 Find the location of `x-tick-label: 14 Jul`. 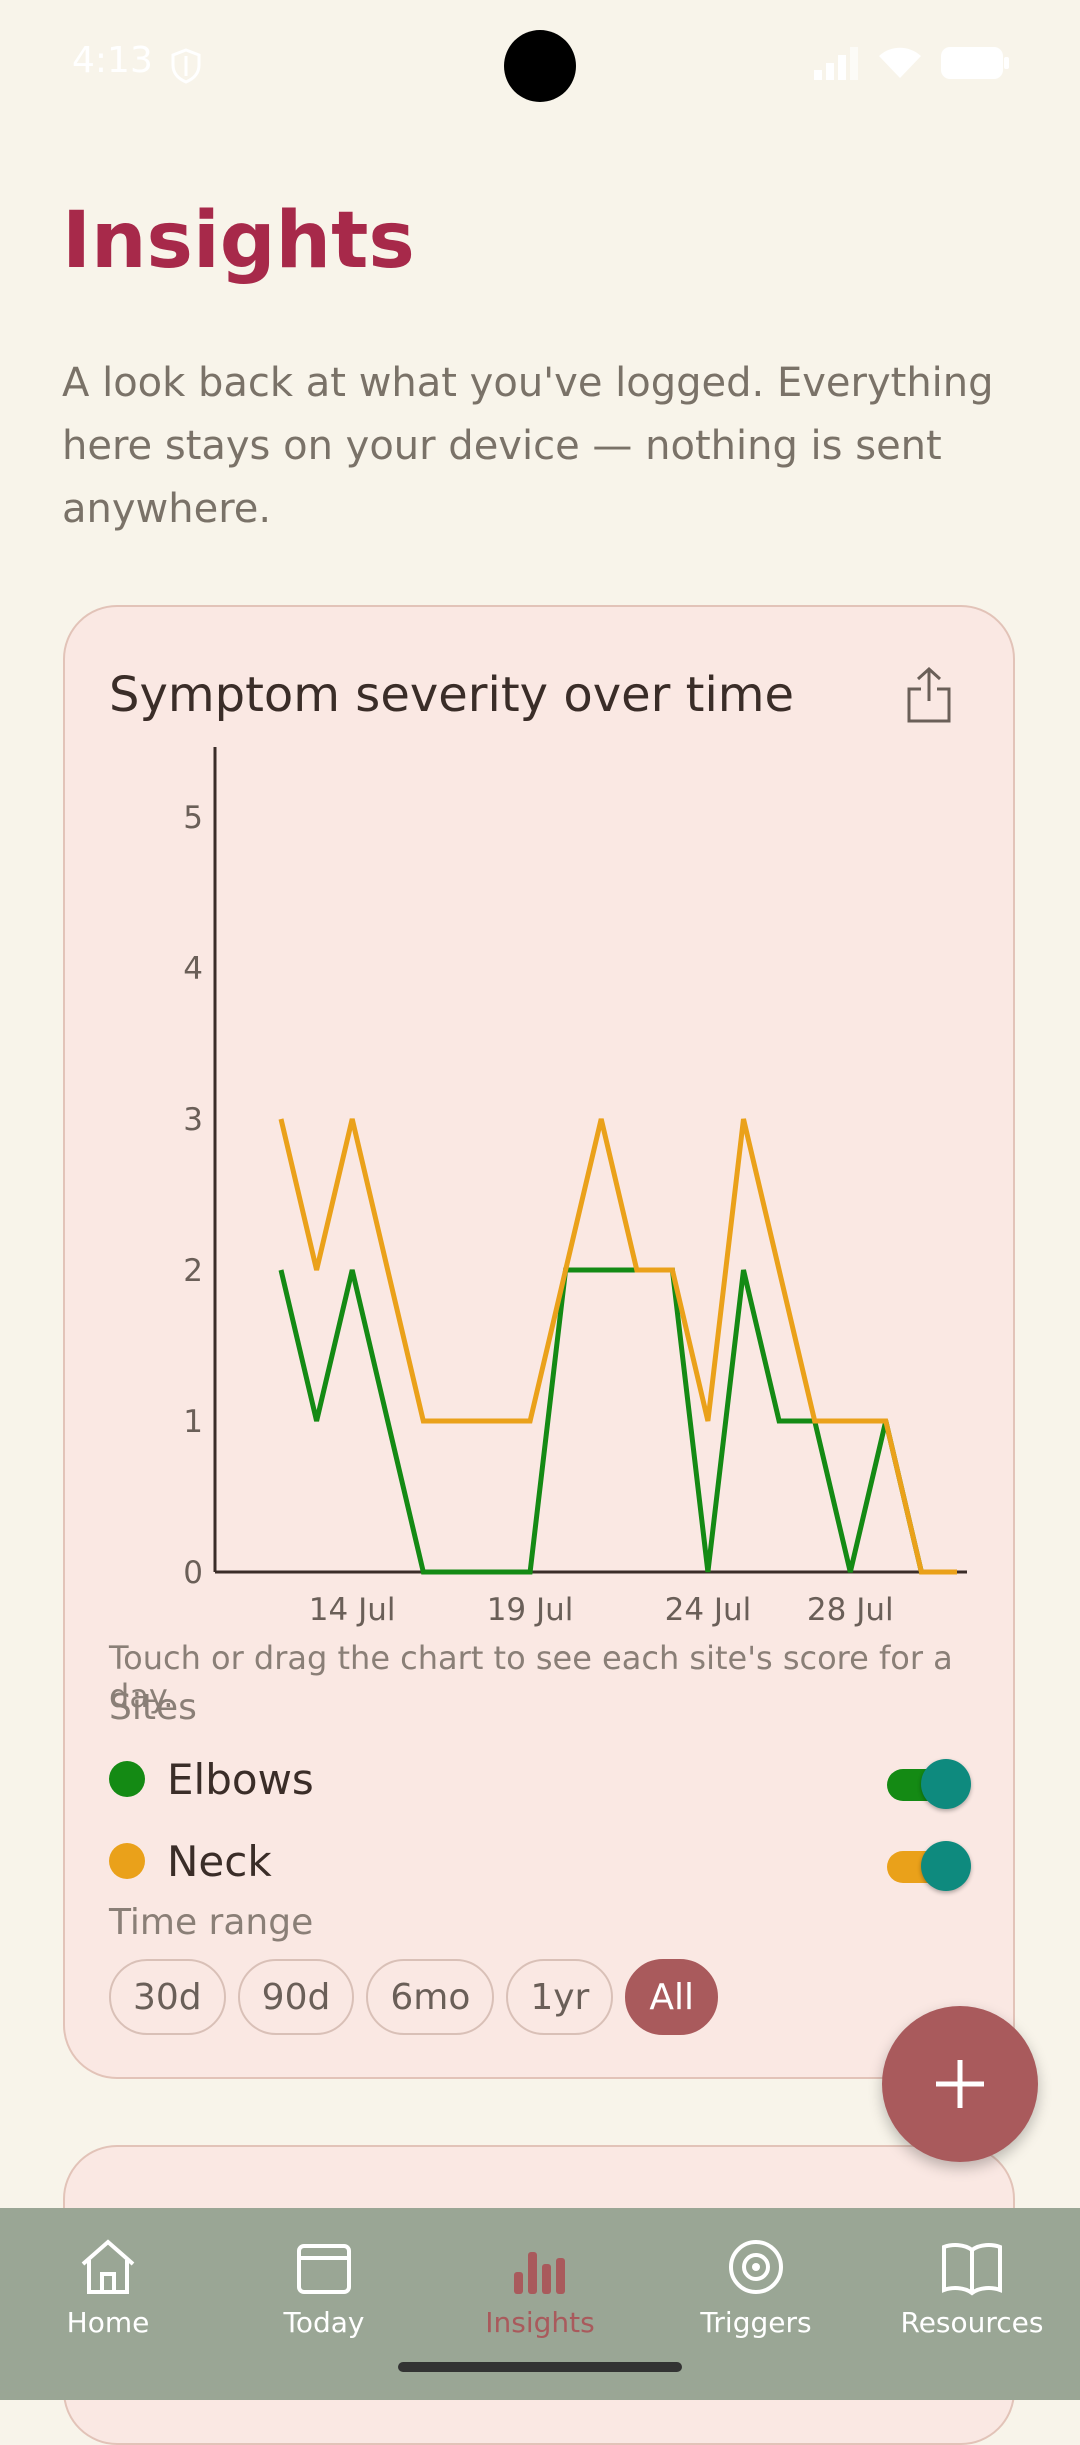

x-tick-label: 14 Jul is located at coordinates (352, 1610).